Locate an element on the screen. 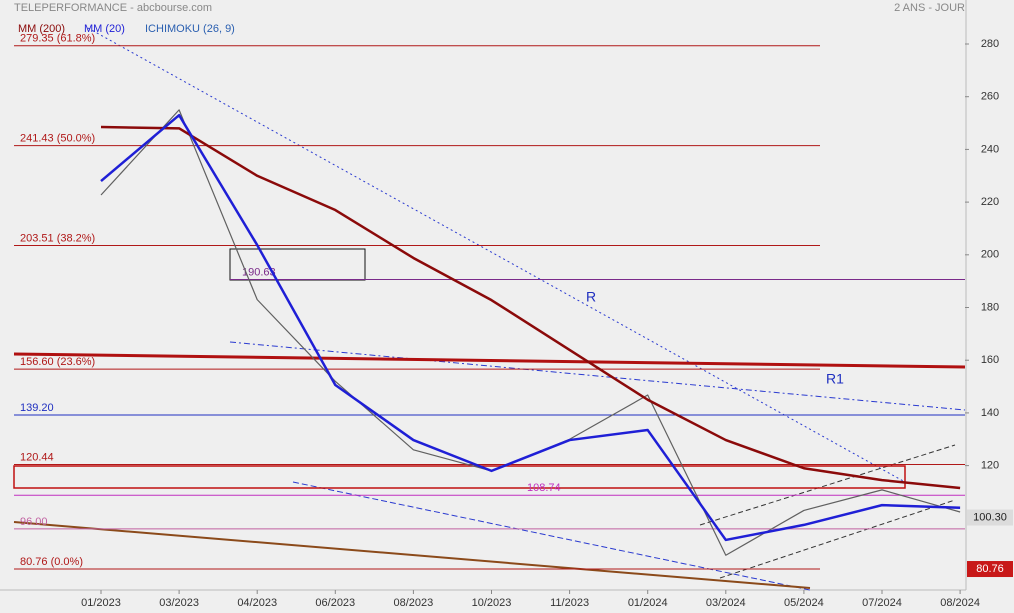 The height and width of the screenshot is (613, 1014). price-tag-label: 80.76 is located at coordinates (990, 569).